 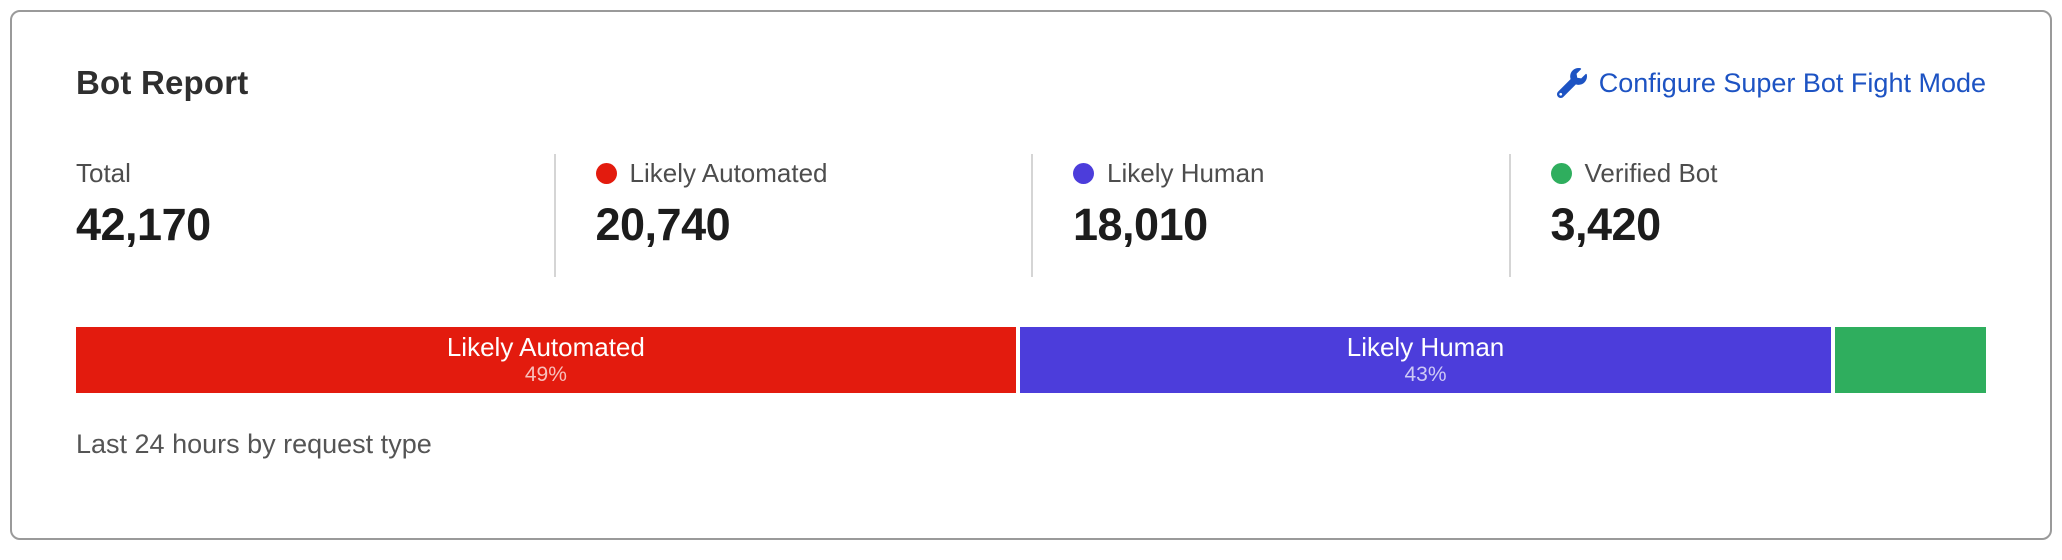 I want to click on stat-value: 42,170, so click(x=143, y=224).